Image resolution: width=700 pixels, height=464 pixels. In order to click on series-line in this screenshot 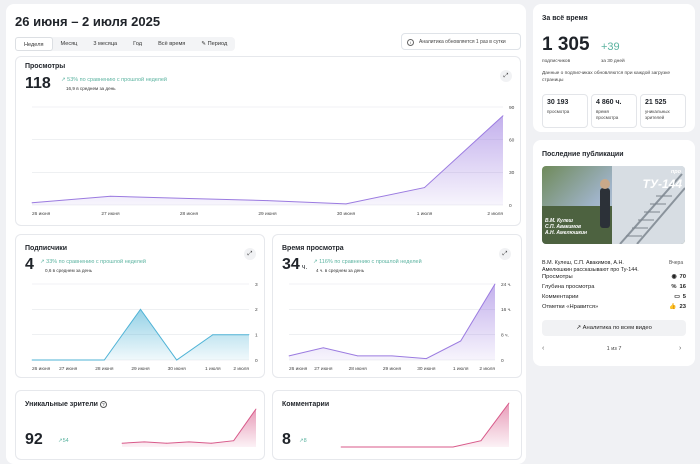, I will do `click(189, 426)`.